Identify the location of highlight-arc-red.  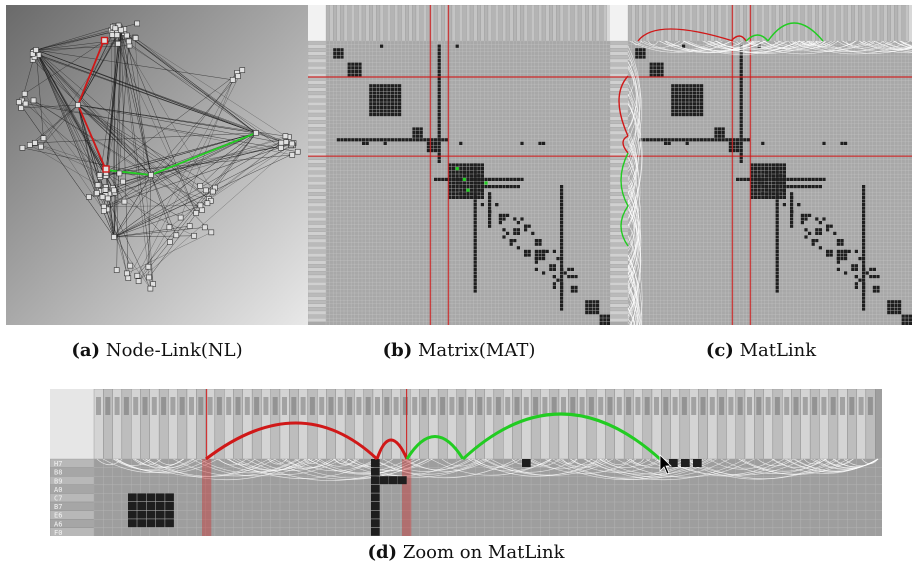
(623, 106).